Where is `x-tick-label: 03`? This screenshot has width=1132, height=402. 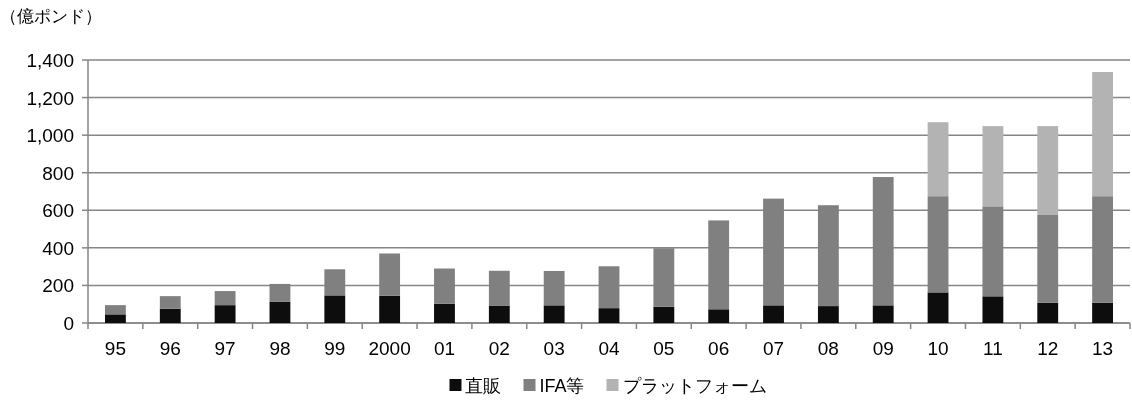
x-tick-label: 03 is located at coordinates (554, 348).